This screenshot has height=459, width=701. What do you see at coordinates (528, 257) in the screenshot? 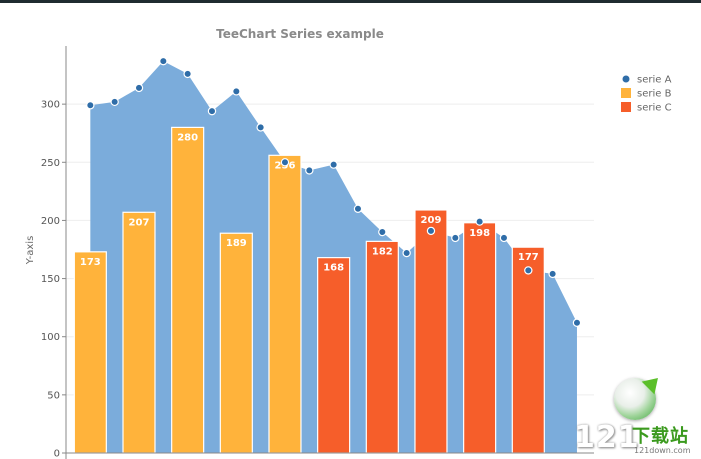
I see `serie-c-bar-label-4: 177` at bounding box center [528, 257].